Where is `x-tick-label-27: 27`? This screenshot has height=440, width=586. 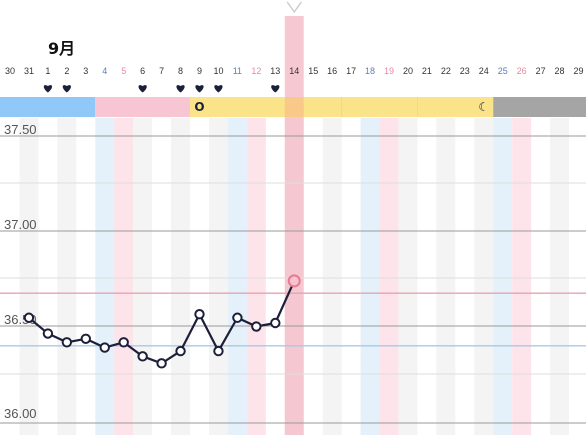 x-tick-label-27: 27 is located at coordinates (541, 71).